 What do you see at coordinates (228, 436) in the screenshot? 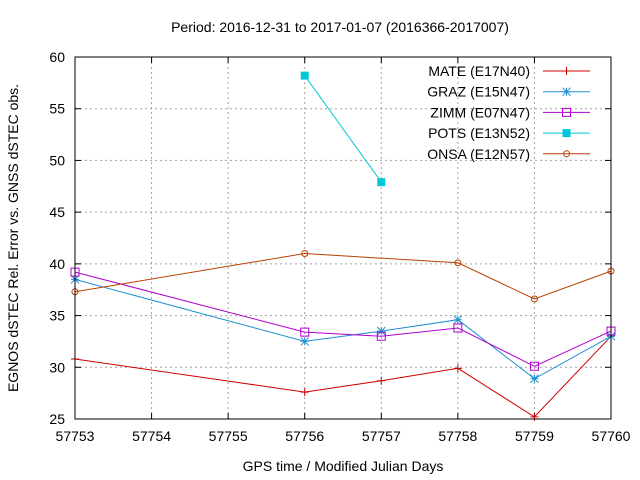
I see `x-tick-label: 57755` at bounding box center [228, 436].